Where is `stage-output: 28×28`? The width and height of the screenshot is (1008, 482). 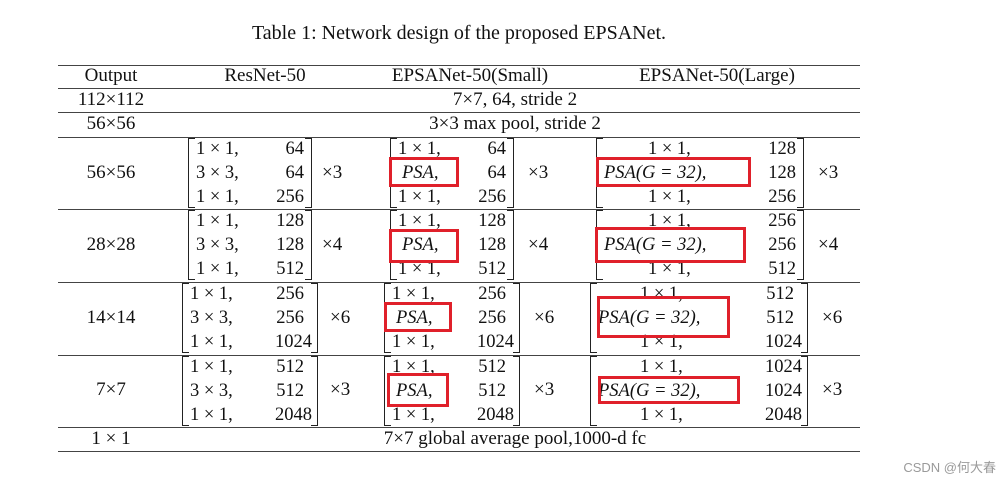
stage-output: 28×28 is located at coordinates (111, 244).